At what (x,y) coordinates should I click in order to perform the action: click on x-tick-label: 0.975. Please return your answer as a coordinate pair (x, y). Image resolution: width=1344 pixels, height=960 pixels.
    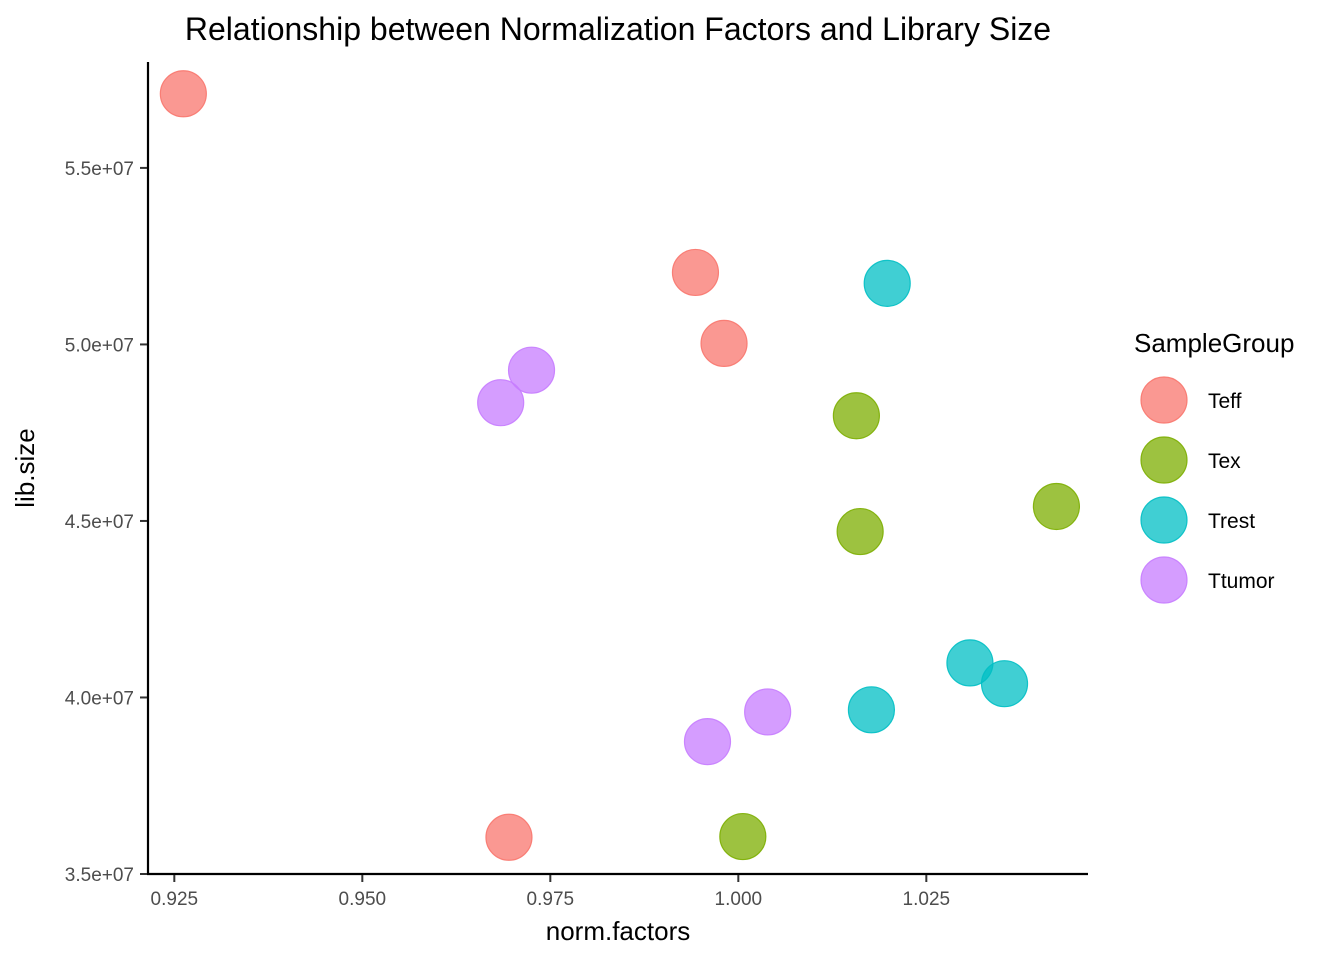
    Looking at the image, I should click on (551, 899).